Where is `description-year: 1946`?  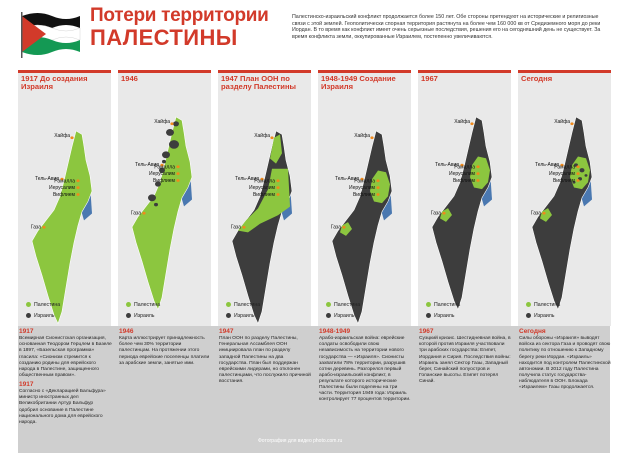 description-year: 1946 is located at coordinates (126, 331).